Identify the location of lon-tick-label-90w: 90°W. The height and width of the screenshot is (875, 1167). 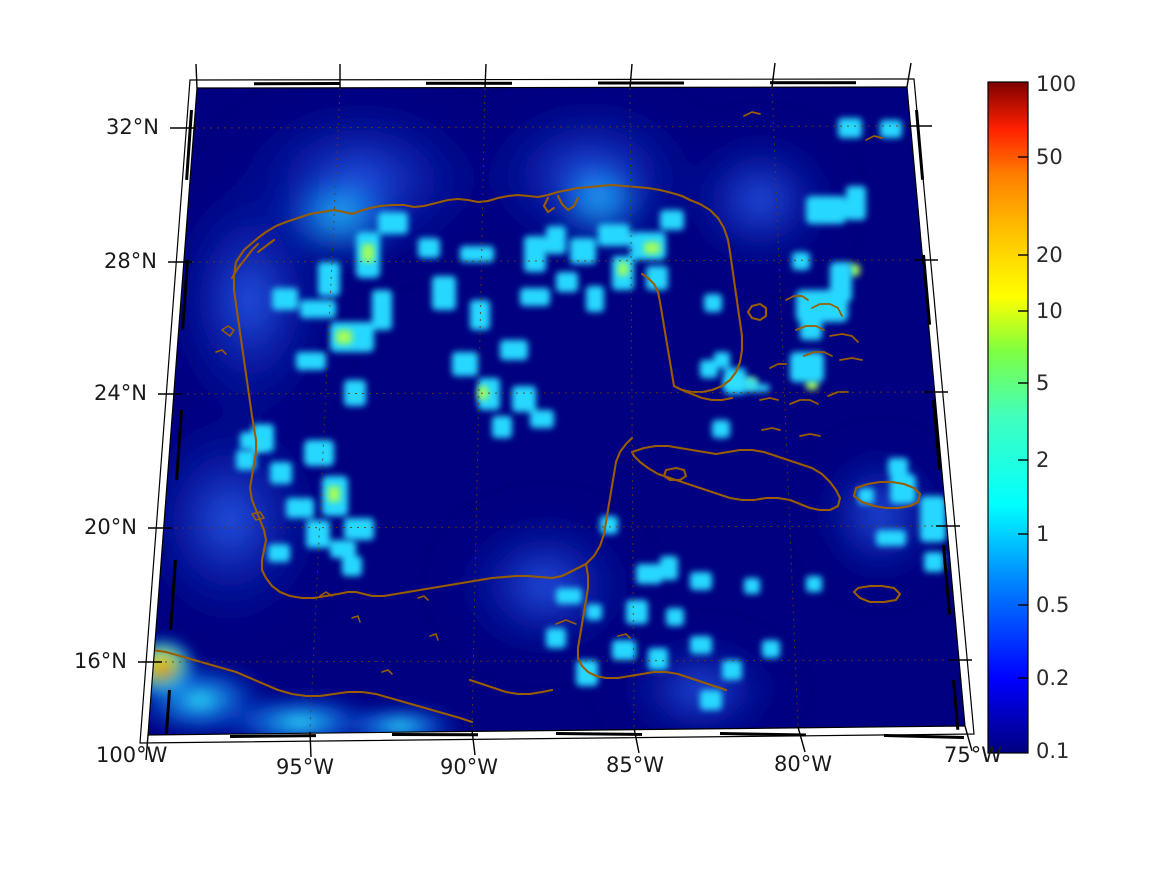
(469, 767).